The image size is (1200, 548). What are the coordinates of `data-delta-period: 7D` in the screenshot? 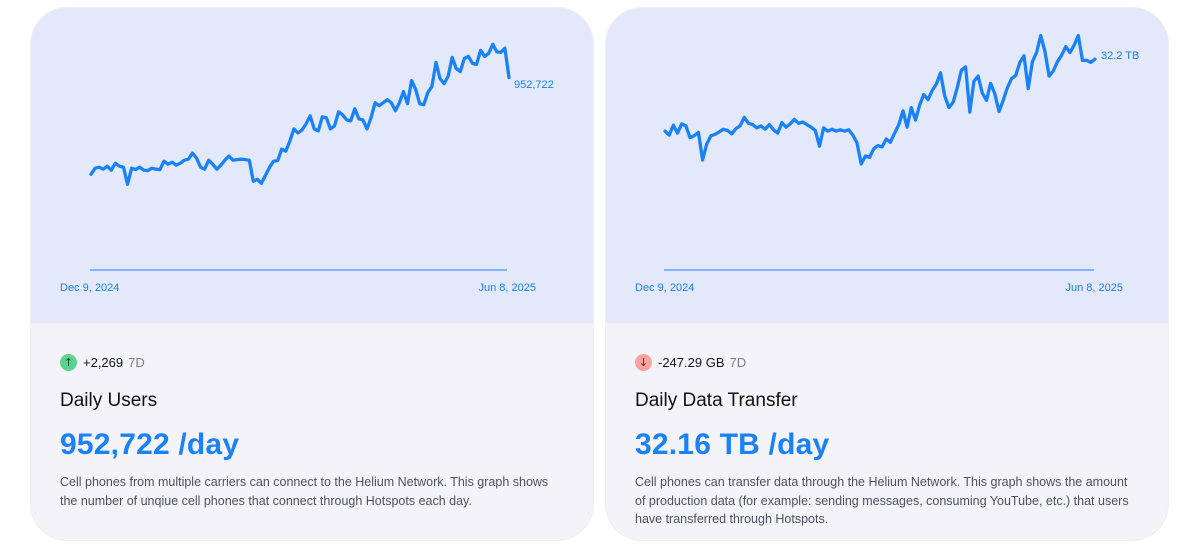 It's located at (738, 362).